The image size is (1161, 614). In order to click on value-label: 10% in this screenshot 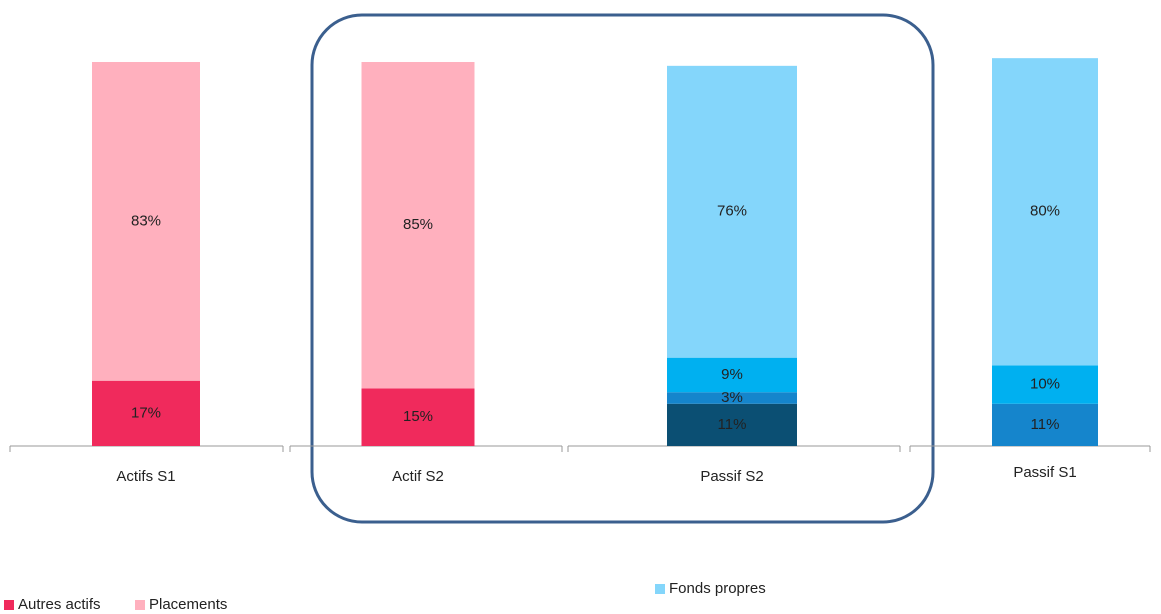, I will do `click(1045, 384)`.